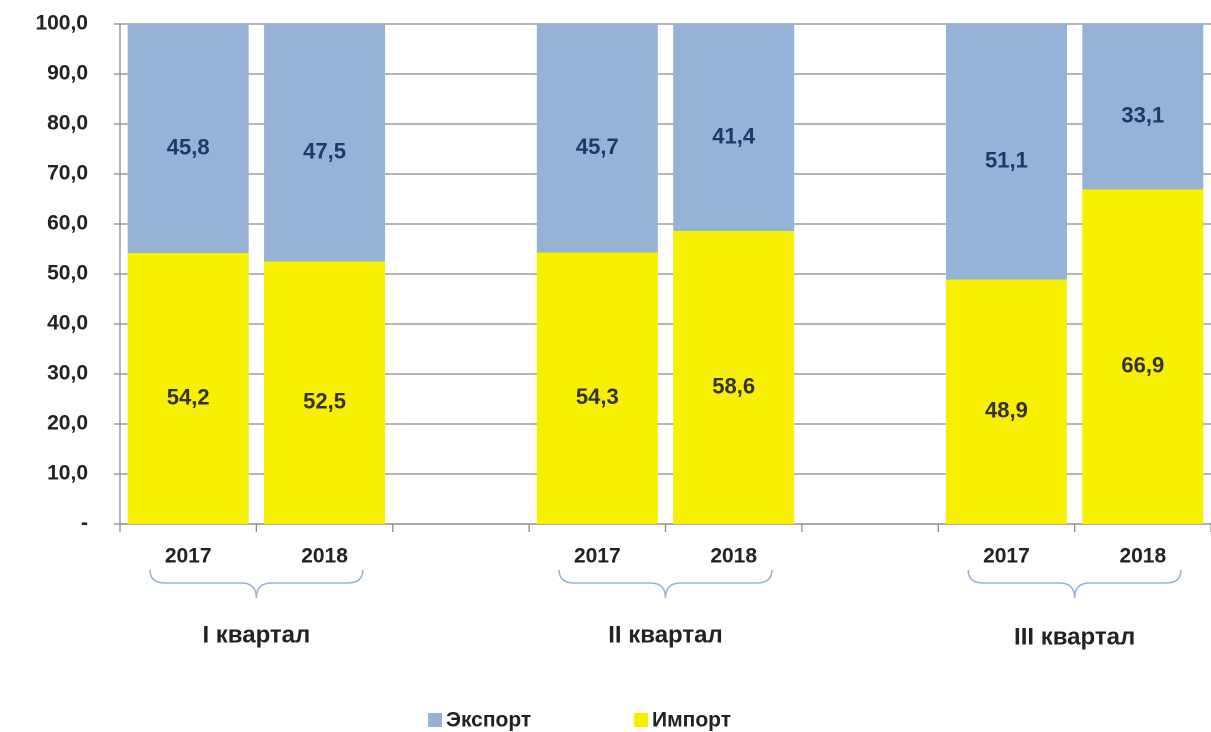 Image resolution: width=1211 pixels, height=732 pixels. What do you see at coordinates (1142, 115) in the screenshot?
I see `data-label: 33,1` at bounding box center [1142, 115].